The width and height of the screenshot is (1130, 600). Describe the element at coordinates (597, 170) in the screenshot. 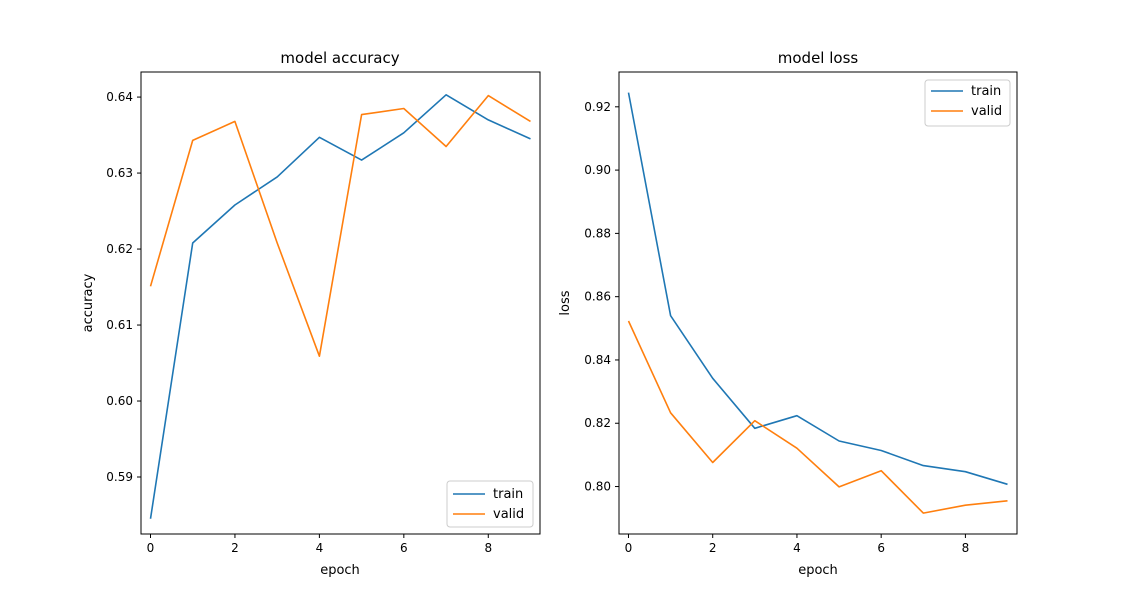

I see `y-tick-label: 0.90` at that location.